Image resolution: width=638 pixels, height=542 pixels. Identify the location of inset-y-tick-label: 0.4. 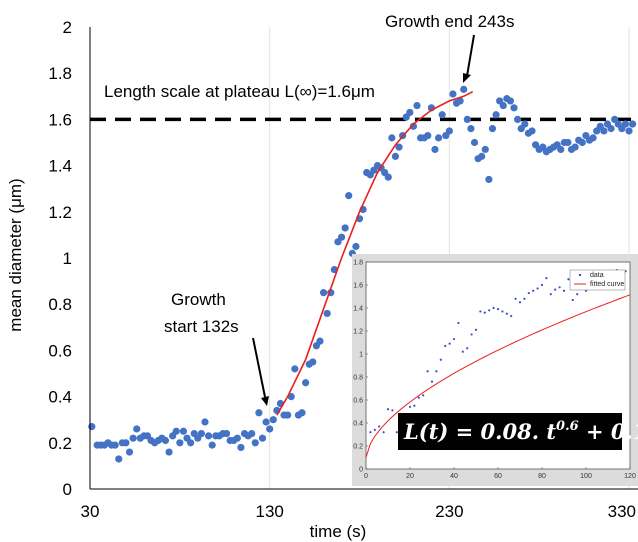
(358, 424).